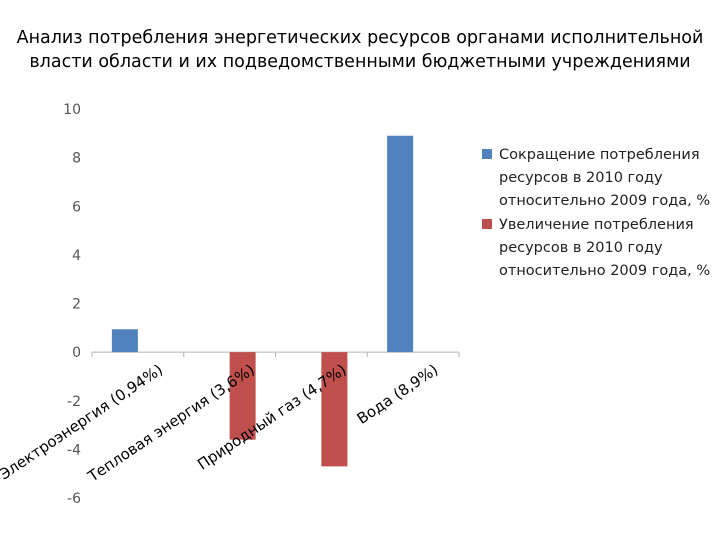 The image size is (720, 540). Describe the element at coordinates (74, 499) in the screenshot. I see `y-tick-label: -6` at that location.